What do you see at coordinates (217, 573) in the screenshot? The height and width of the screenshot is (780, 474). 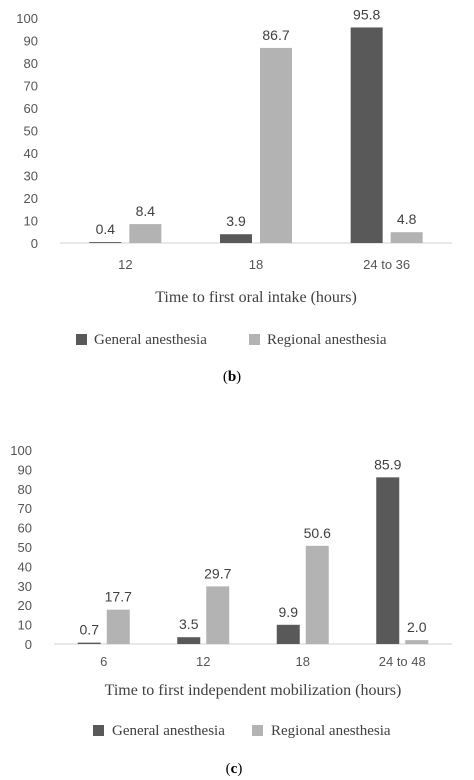 I see `data-label: 29.7` at bounding box center [217, 573].